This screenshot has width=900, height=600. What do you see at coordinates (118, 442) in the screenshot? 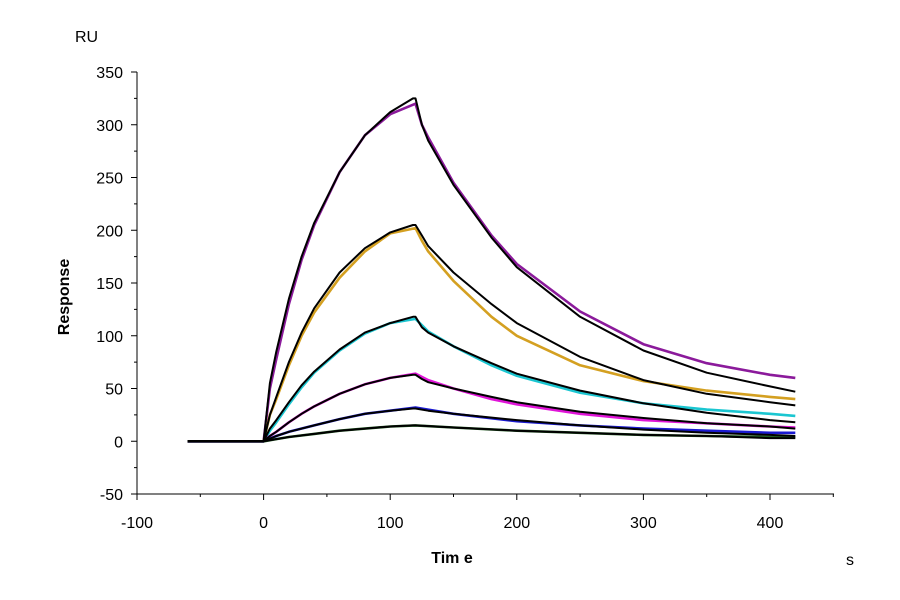
I see `y-tick-label: 0` at bounding box center [118, 442].